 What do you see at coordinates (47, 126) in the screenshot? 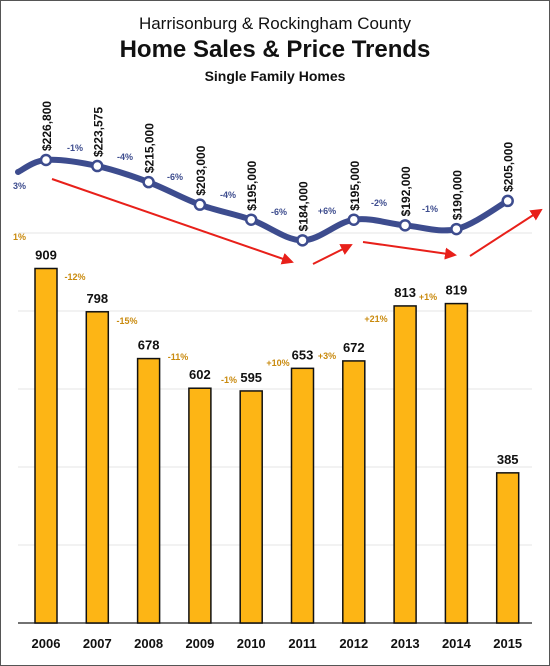
I see `price-value-label: $226,800` at bounding box center [47, 126].